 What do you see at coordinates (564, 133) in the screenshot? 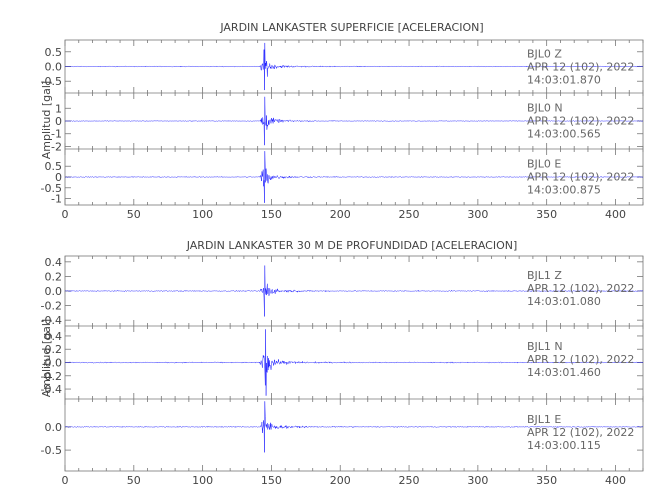
I see `station-annotation: 14:03:00.565` at bounding box center [564, 133].